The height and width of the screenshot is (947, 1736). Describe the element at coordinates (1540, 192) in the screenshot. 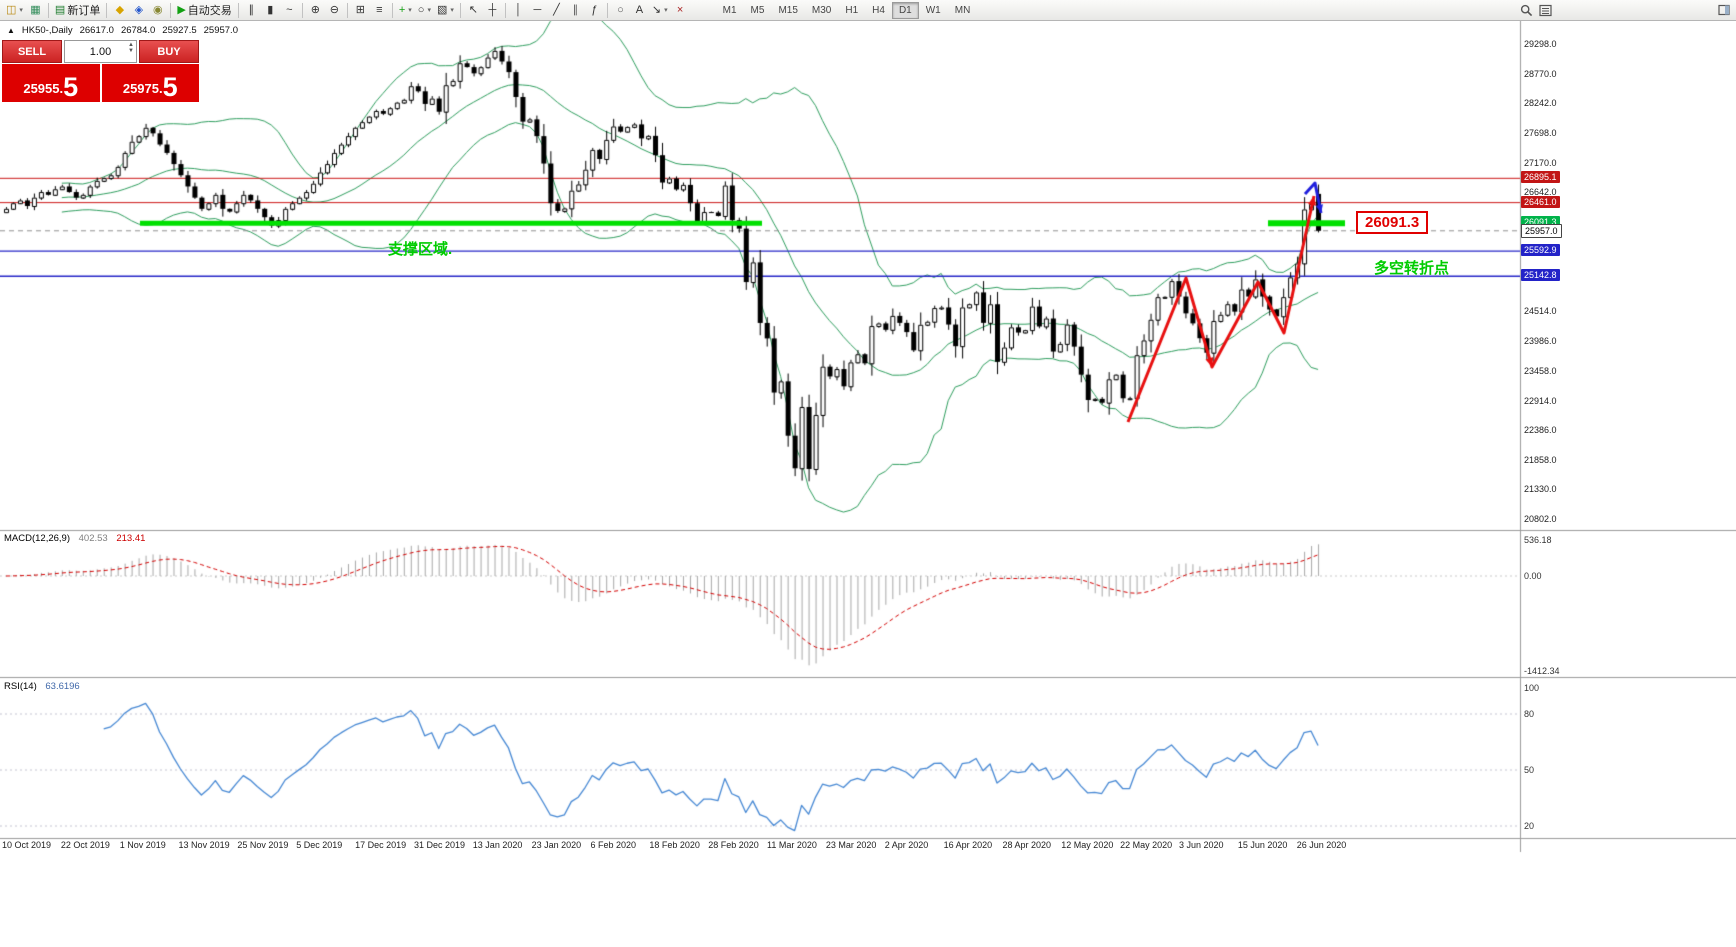

I see `price-axis-label: 26642.0` at that location.